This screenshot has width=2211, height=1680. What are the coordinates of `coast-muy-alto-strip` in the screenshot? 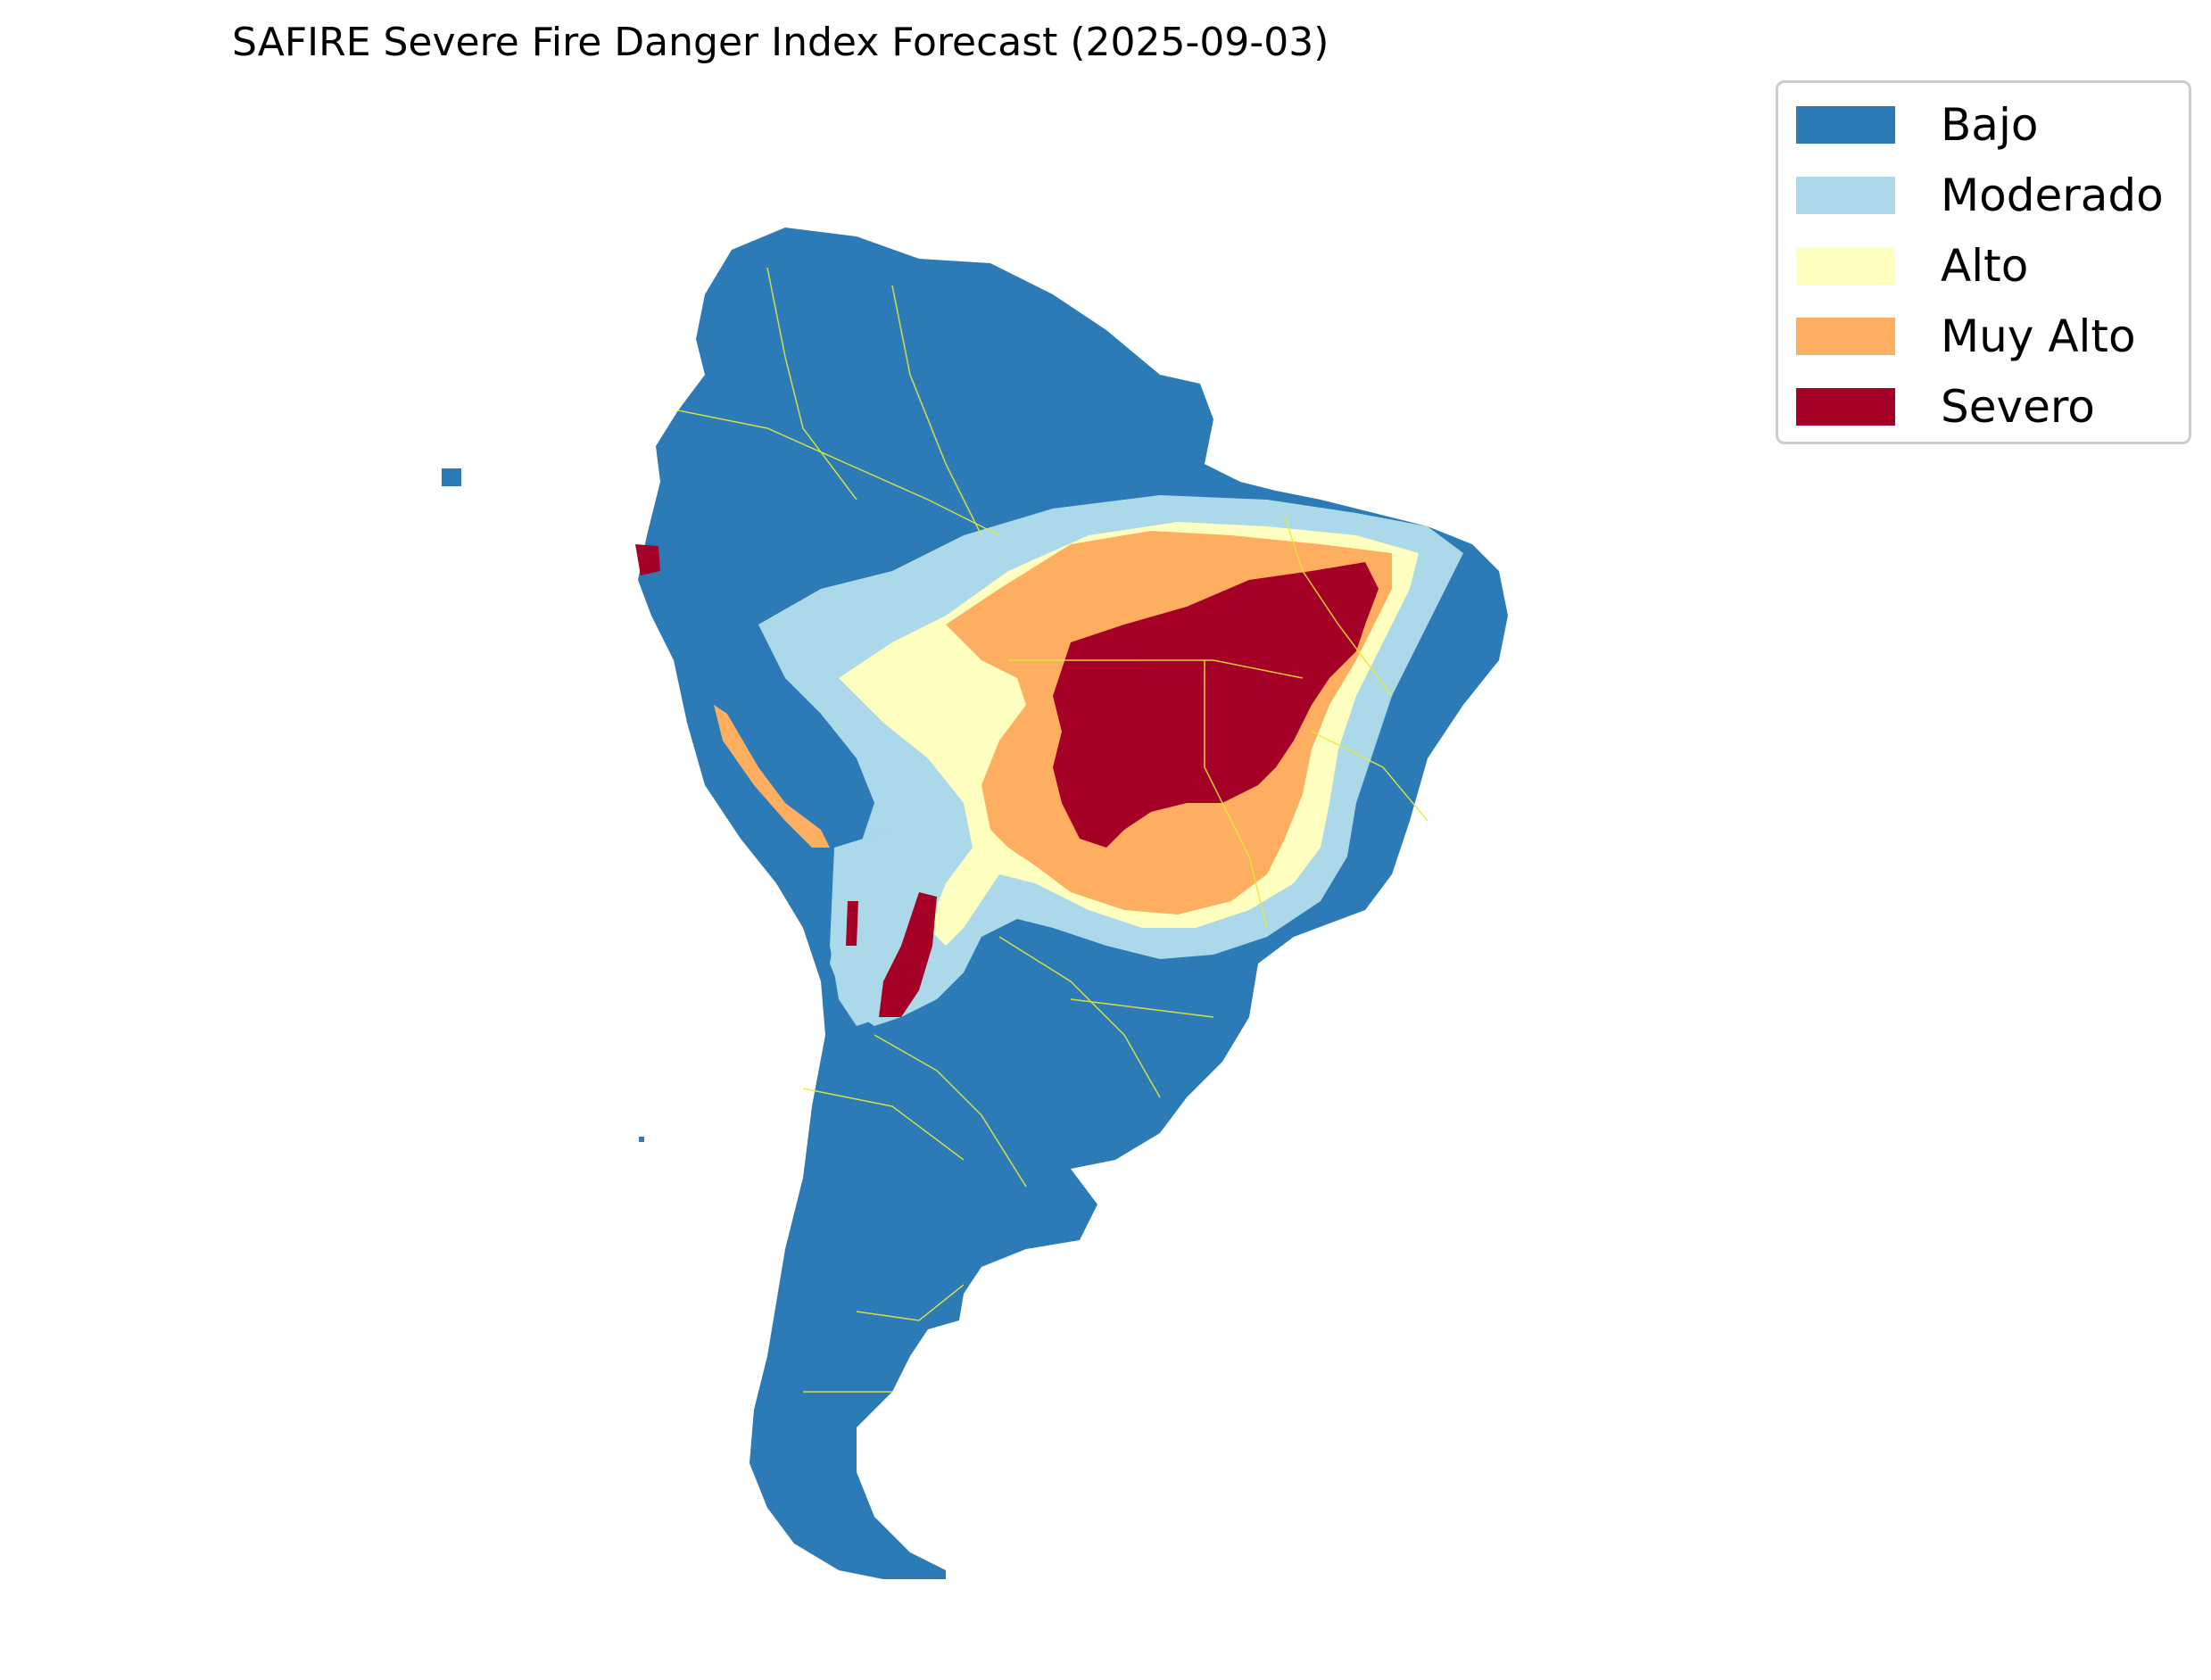 It's located at (772, 776).